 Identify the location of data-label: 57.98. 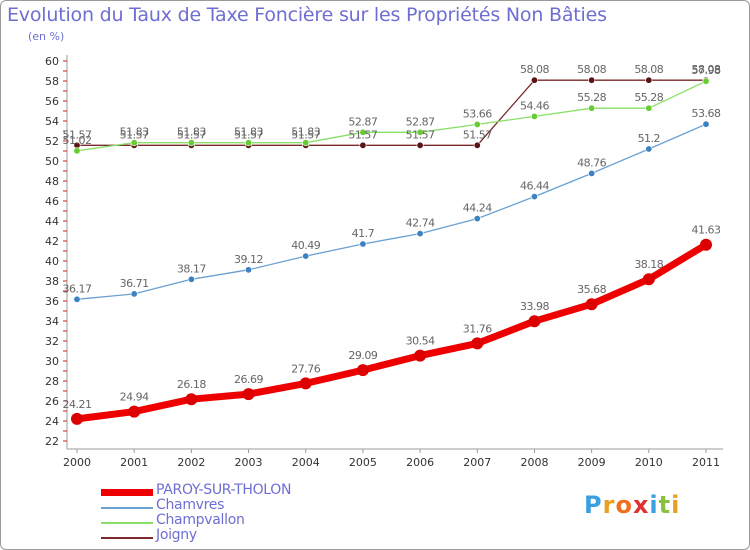
(706, 70).